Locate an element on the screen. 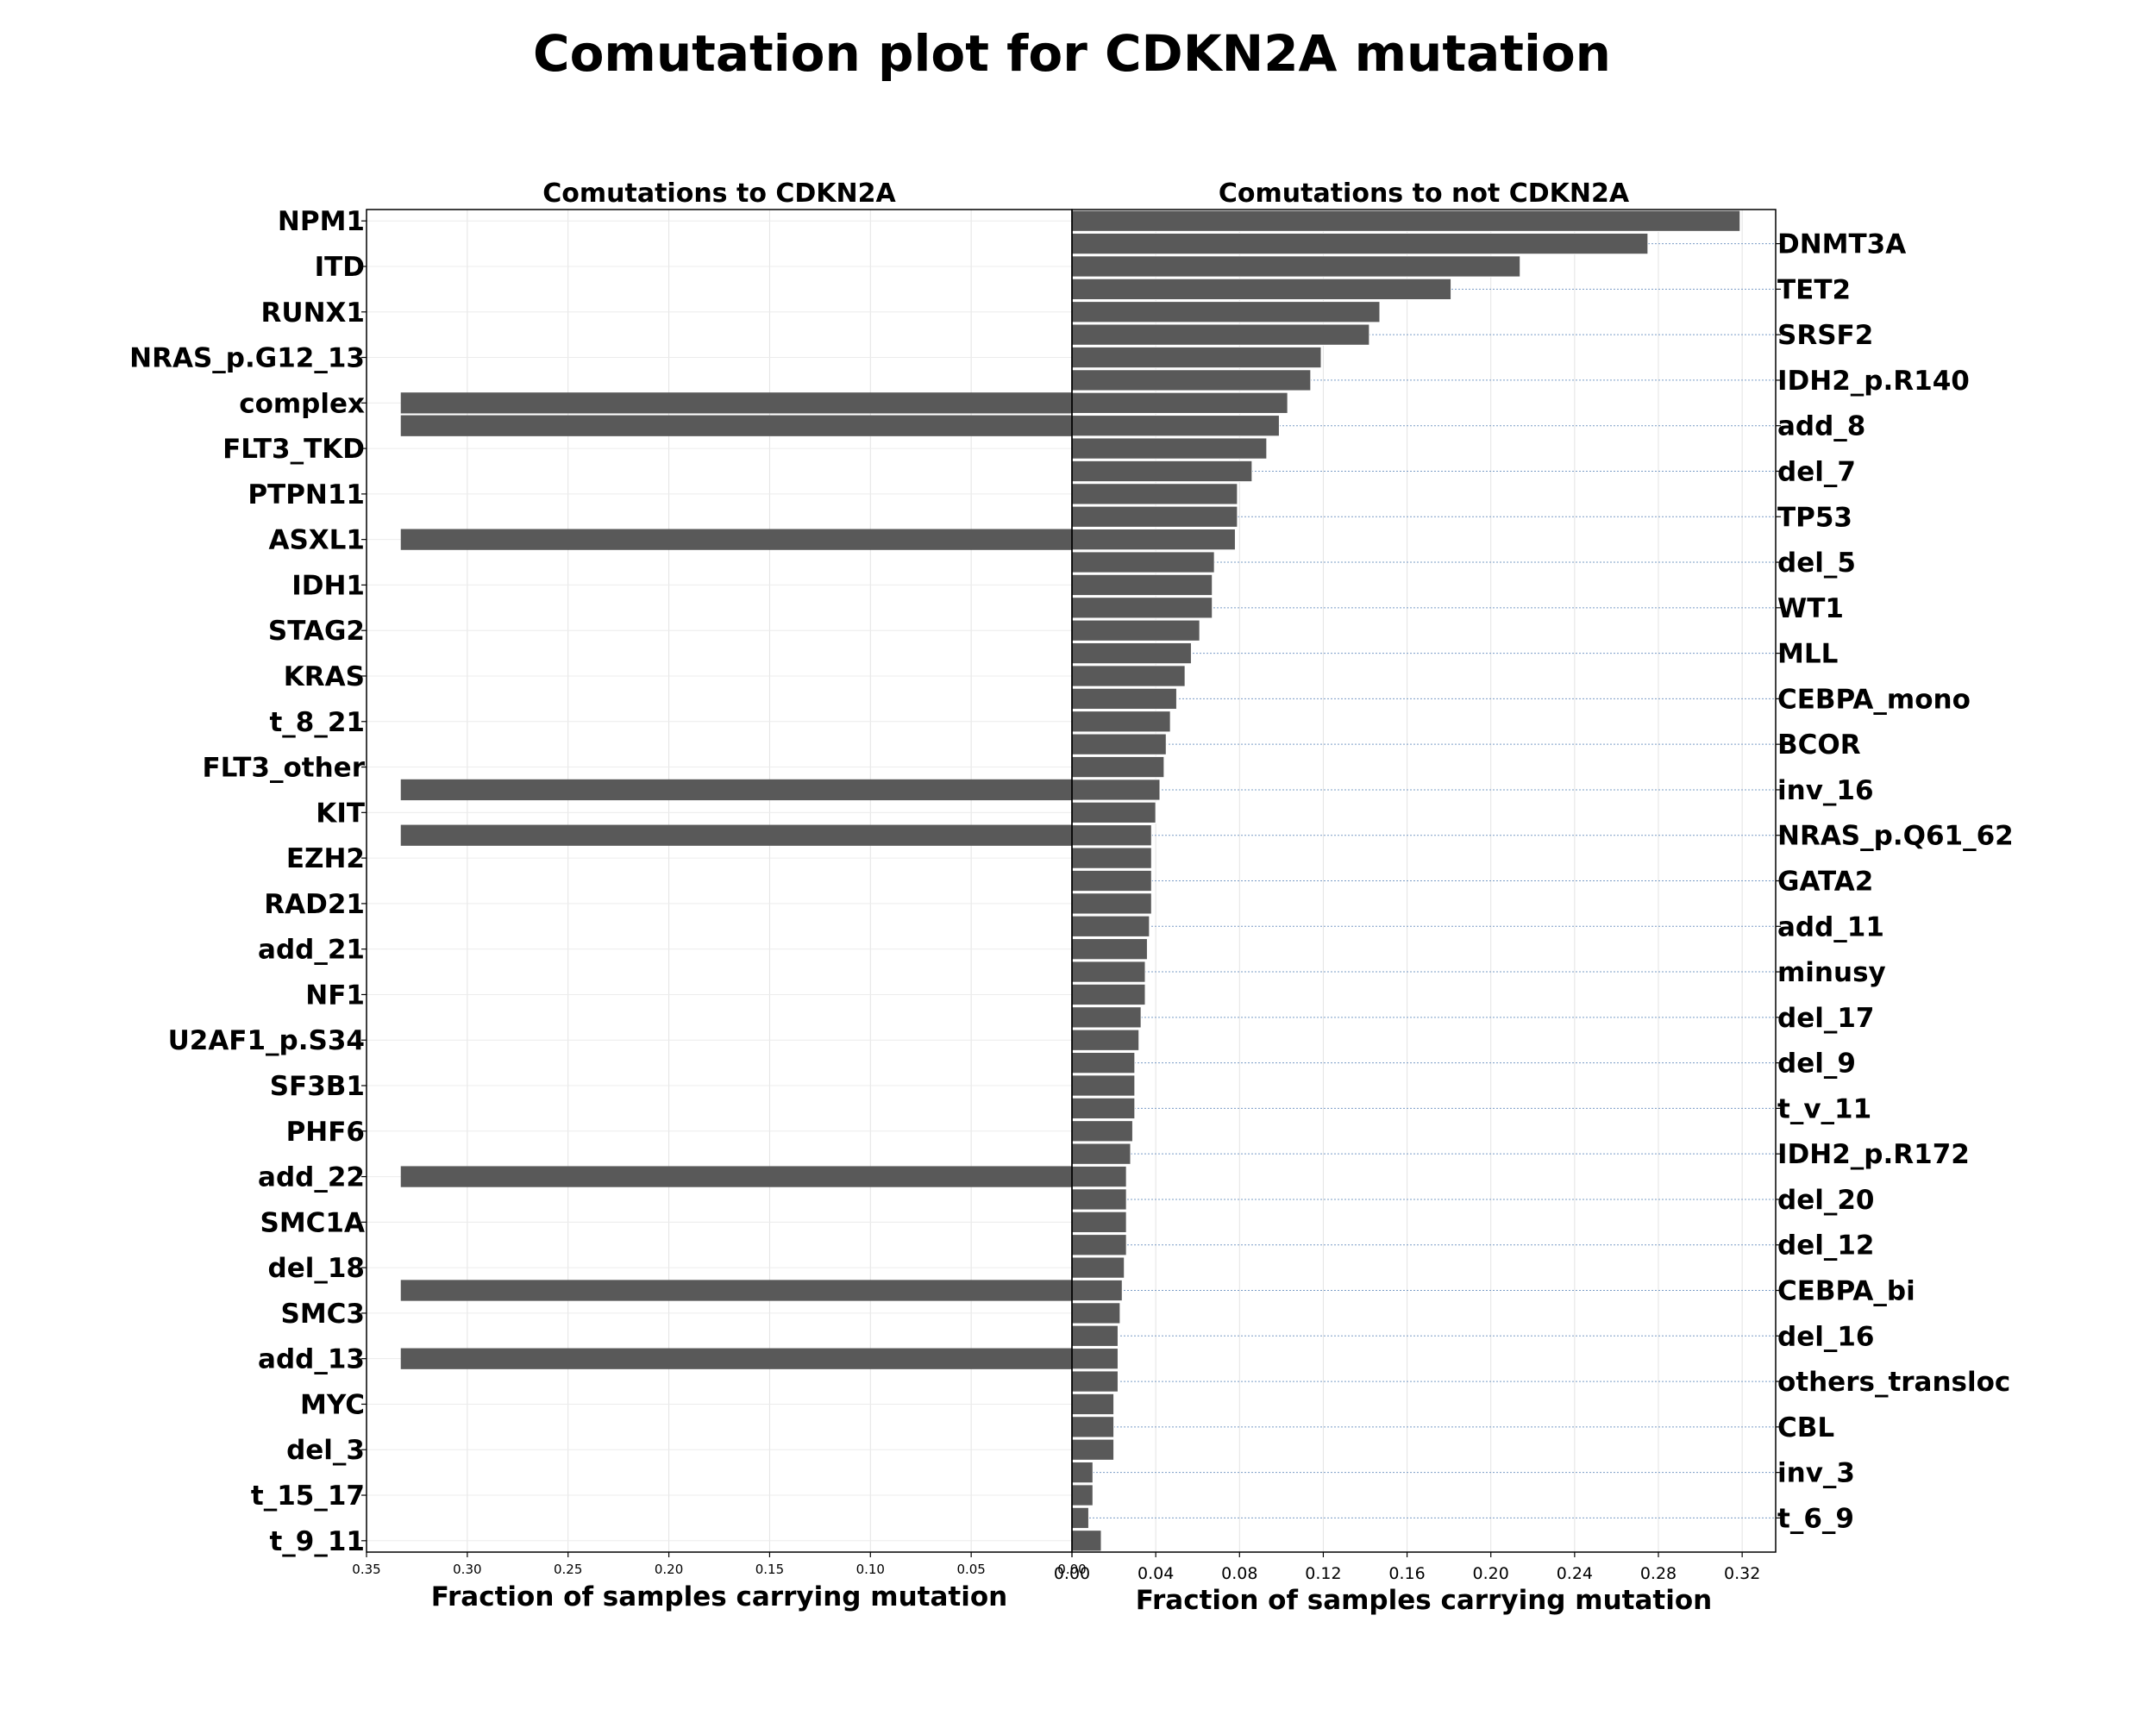  left-ytick-label: ITD is located at coordinates (340, 267).